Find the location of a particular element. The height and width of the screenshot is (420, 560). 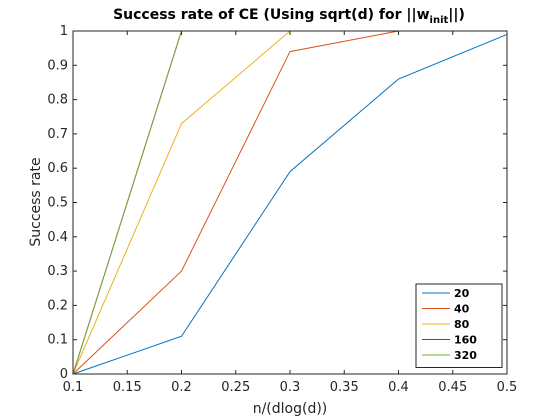

y-tick-label: 0.7 is located at coordinates (57, 134).